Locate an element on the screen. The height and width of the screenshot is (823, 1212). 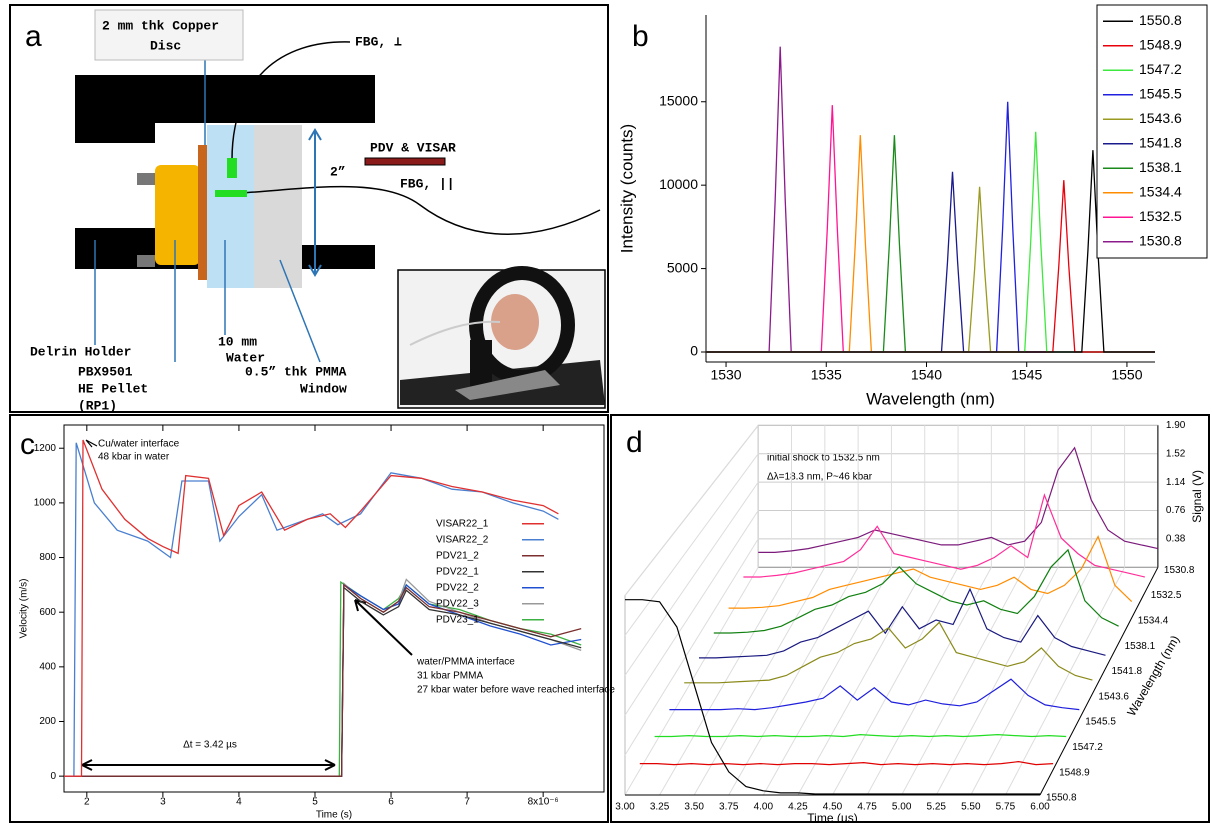
legend-label: 1550.8 is located at coordinates (1160, 20).